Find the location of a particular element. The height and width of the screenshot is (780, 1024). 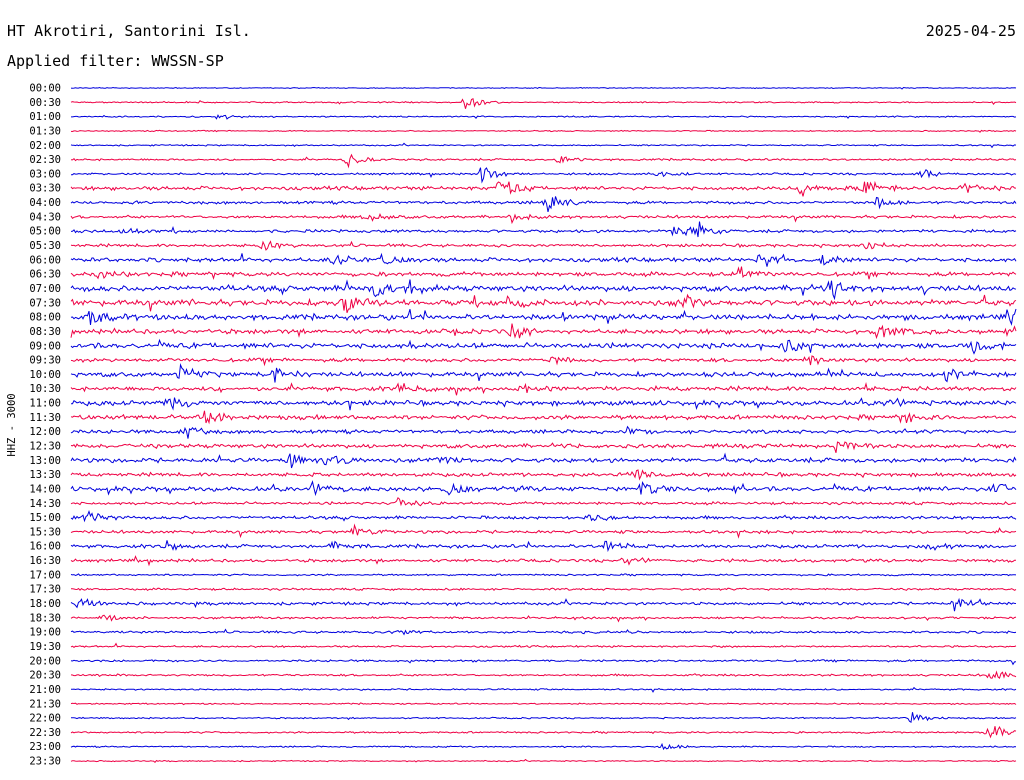

time-label-1930: 19:30 is located at coordinates (45, 647).